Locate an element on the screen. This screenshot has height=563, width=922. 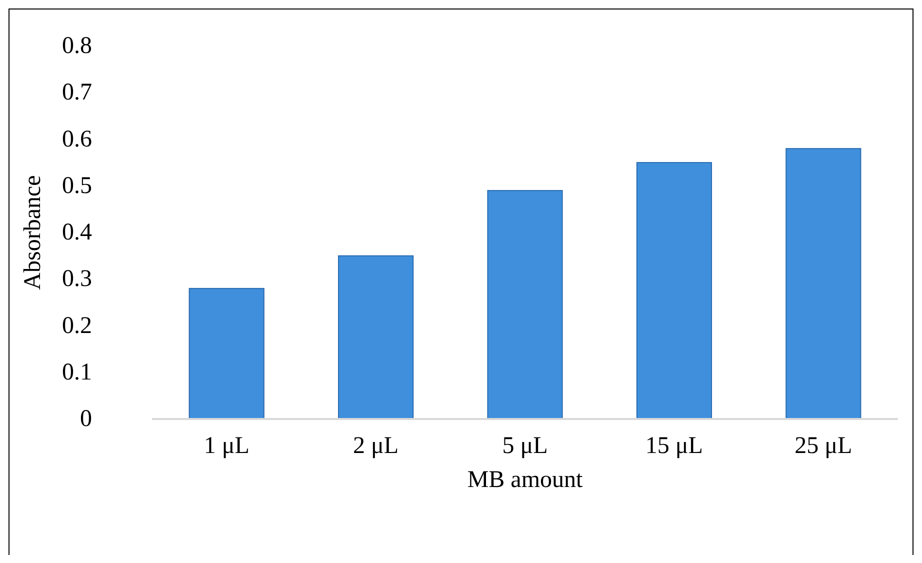
x-tick-label: 5 μL is located at coordinates (525, 446).